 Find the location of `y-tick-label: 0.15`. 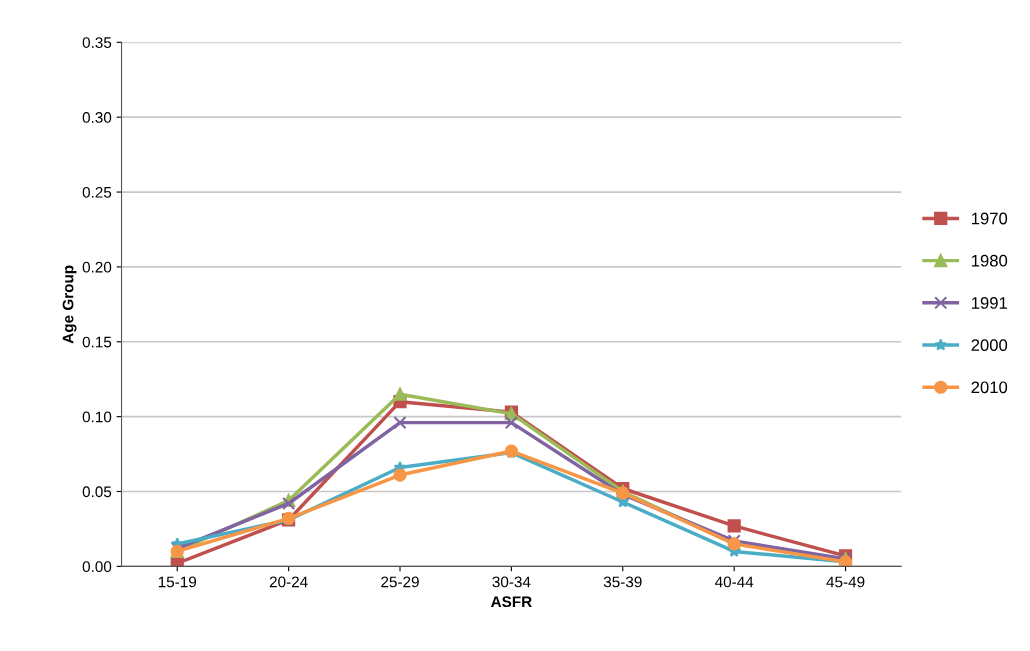

y-tick-label: 0.15 is located at coordinates (97, 342).